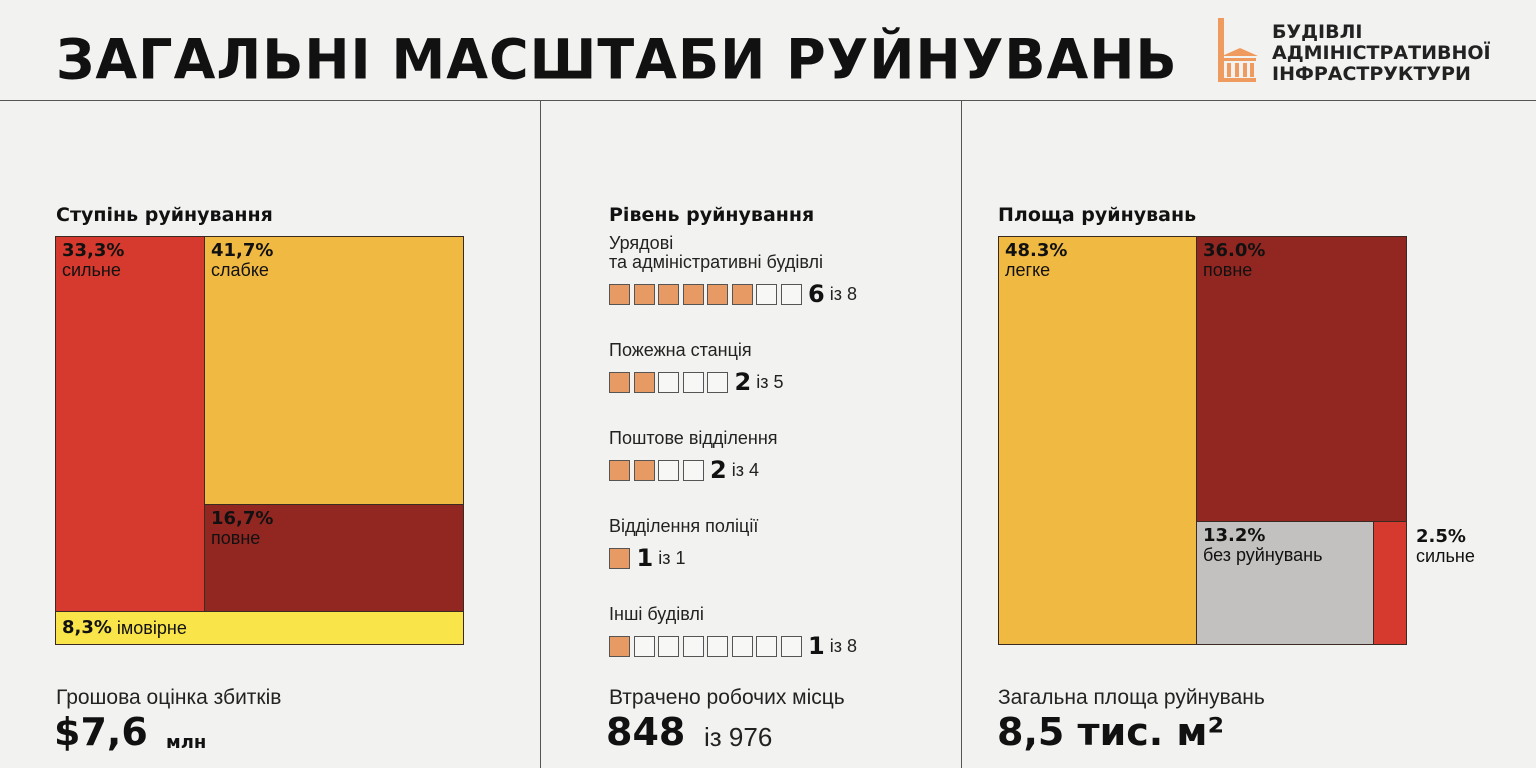  I want to click on logo-line: БУДІВЛІ, so click(1317, 32).